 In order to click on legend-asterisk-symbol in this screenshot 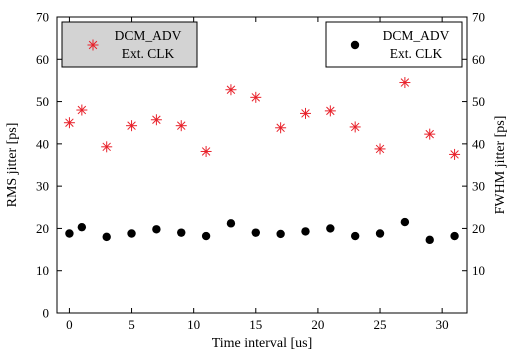, I will do `click(93, 45)`.